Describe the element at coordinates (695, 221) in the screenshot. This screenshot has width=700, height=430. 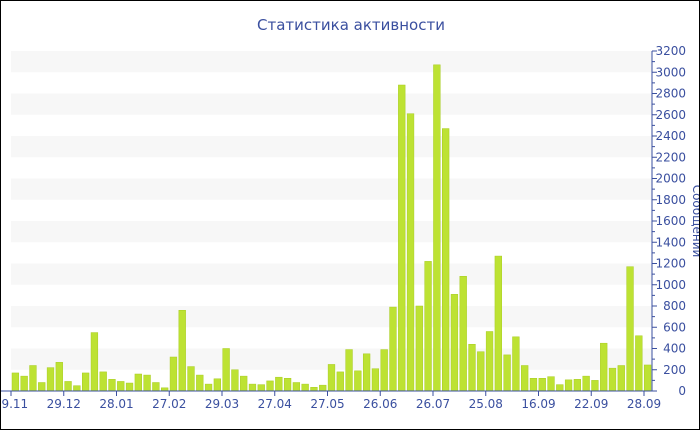
I see `y-axis-label: Сообщений` at that location.